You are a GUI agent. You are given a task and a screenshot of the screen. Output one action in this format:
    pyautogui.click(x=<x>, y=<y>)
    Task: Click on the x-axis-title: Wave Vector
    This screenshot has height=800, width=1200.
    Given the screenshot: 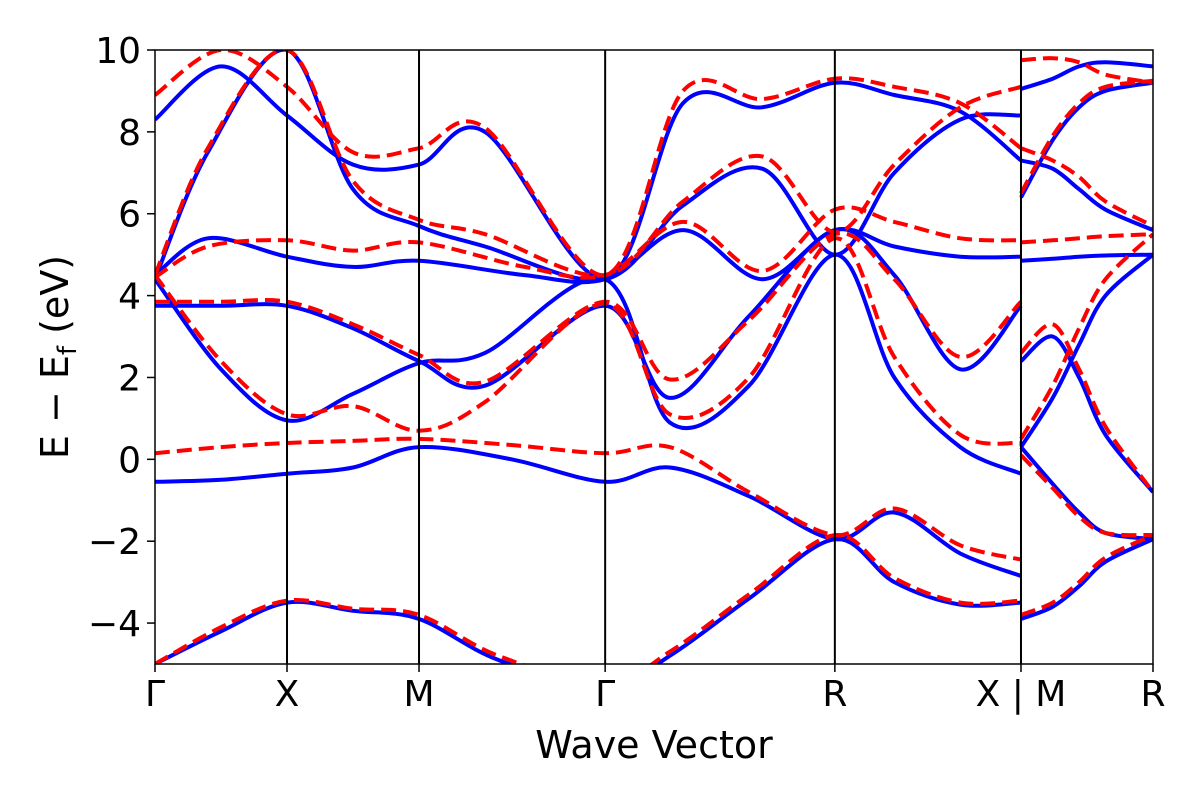 What is the action you would take?
    pyautogui.click(x=654, y=745)
    